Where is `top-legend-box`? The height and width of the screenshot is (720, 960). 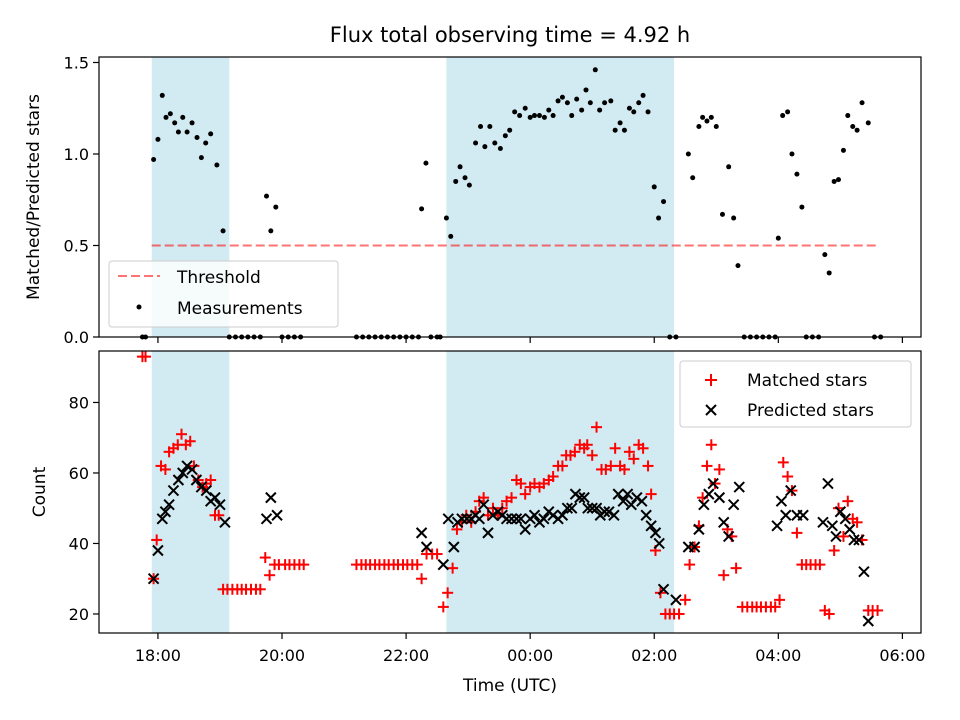
top-legend-box is located at coordinates (223, 294).